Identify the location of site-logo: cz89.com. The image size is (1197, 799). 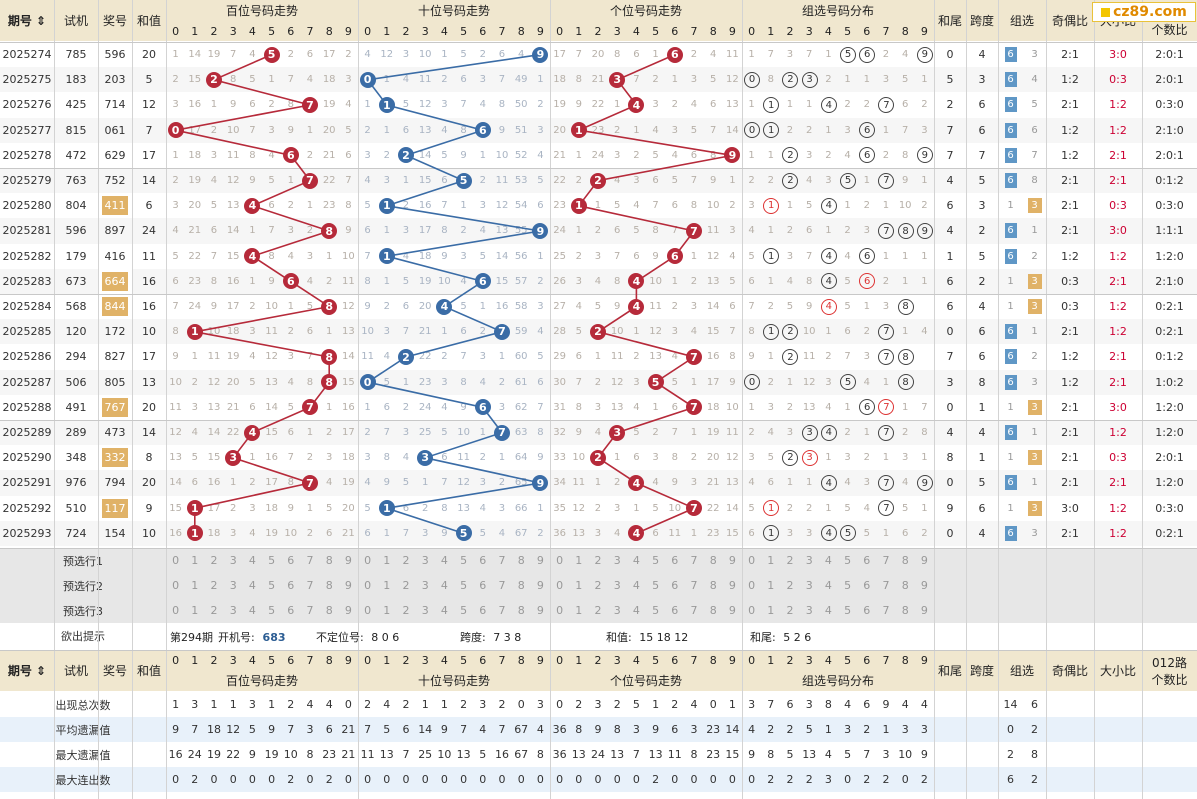
(1144, 12).